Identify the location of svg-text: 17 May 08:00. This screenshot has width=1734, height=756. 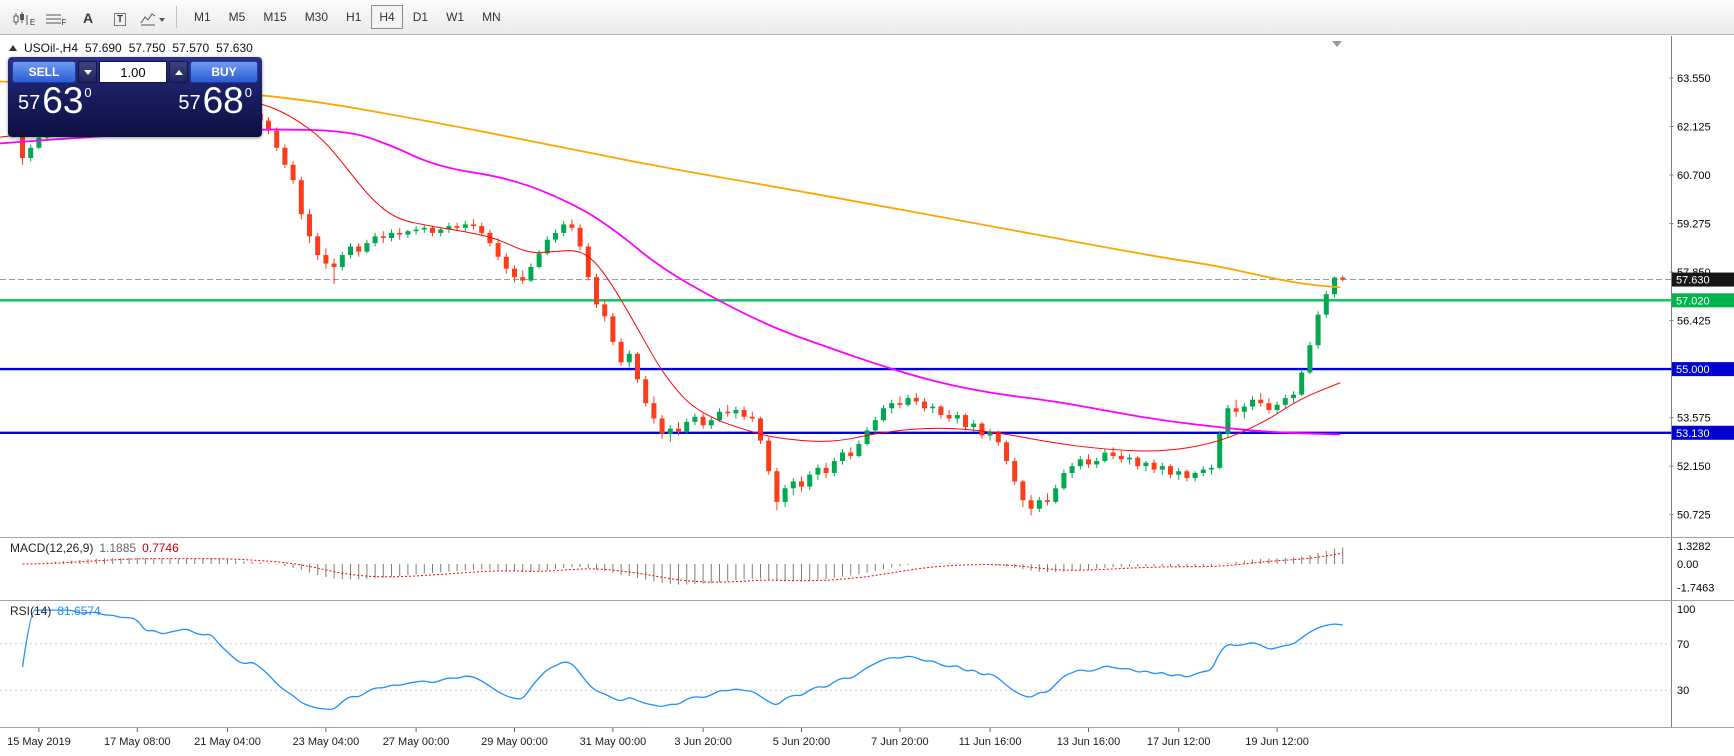
(137, 742).